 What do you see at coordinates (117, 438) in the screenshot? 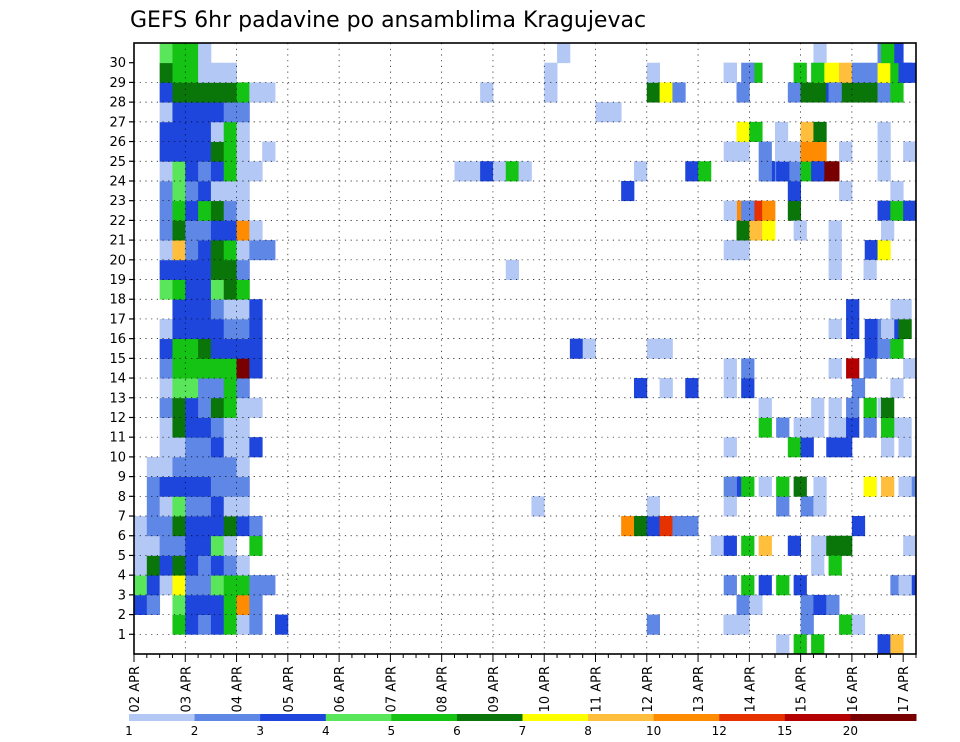
I see `y-tick-label: 11` at bounding box center [117, 438].